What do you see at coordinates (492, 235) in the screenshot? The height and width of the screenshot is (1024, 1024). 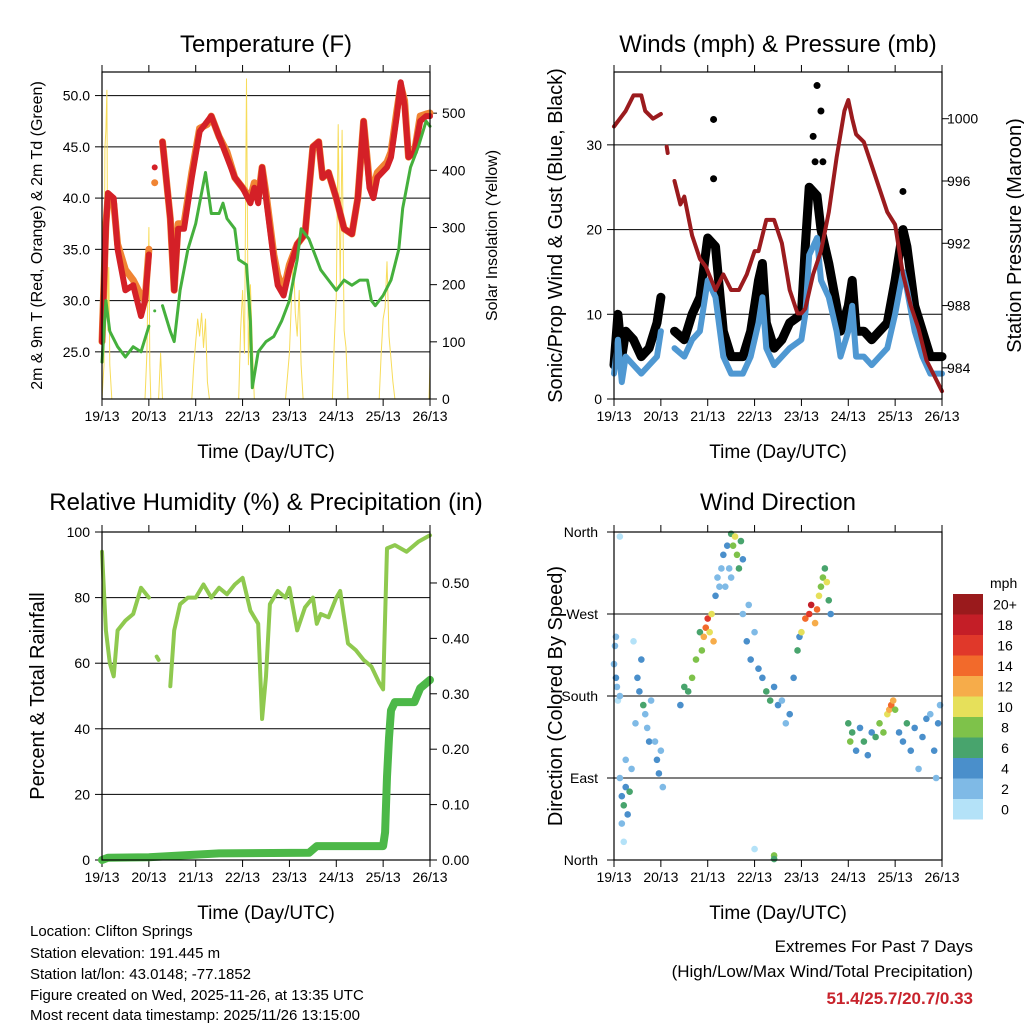 I see `y-axis-right-label: Solar Insolation (Yellow)` at bounding box center [492, 235].